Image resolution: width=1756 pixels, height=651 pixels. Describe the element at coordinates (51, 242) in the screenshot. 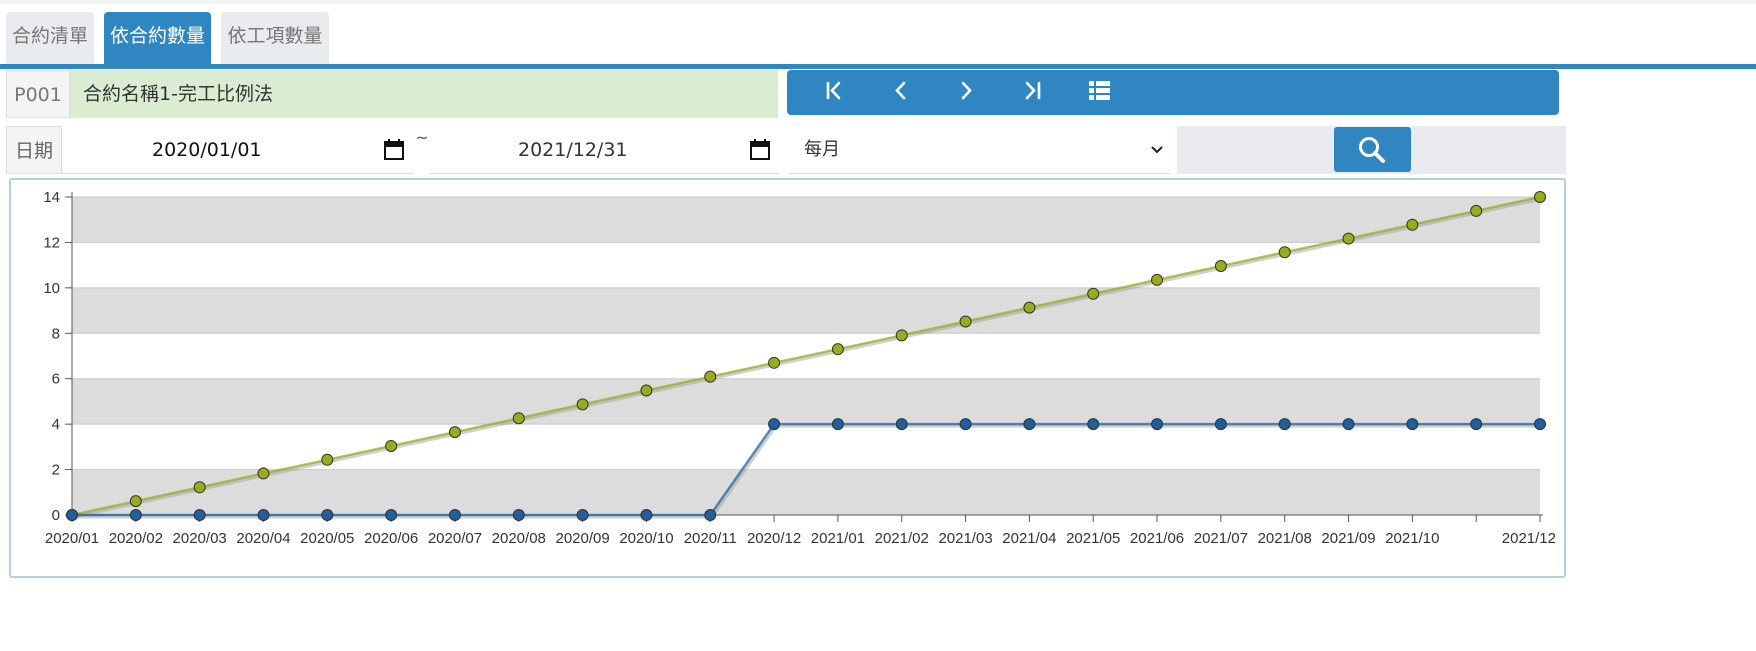

I see `y-tick-label: 12` at that location.